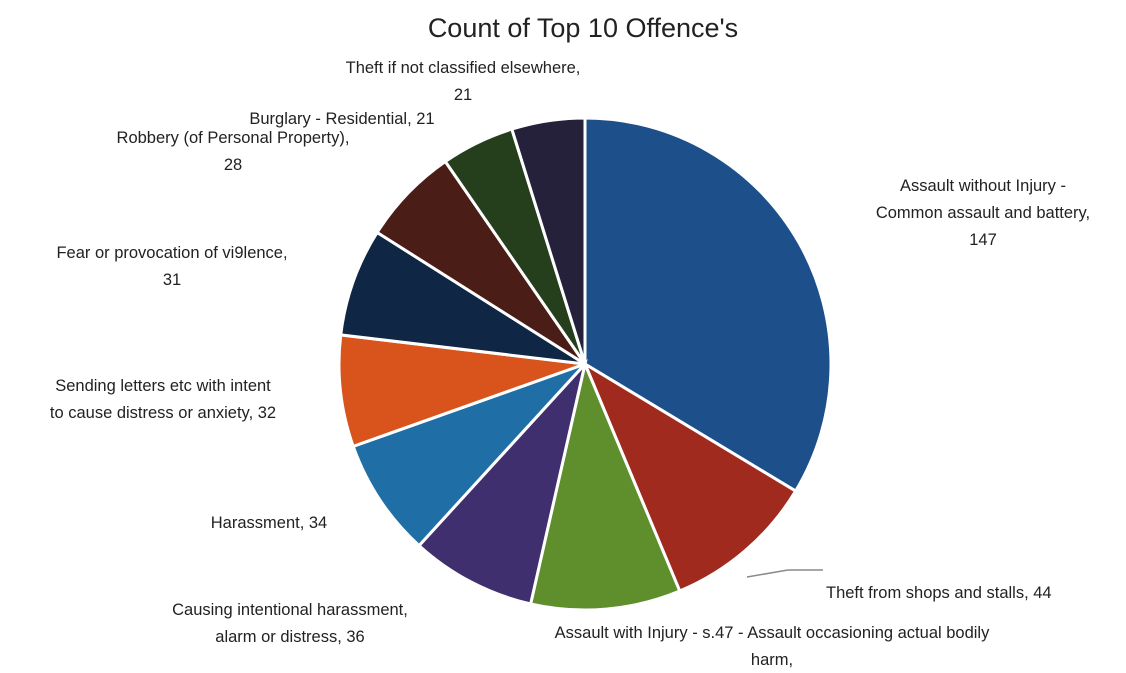  Describe the element at coordinates (502, 482) in the screenshot. I see `pie-slice-causing-intentional-harassment-alarm-or-distress` at that location.